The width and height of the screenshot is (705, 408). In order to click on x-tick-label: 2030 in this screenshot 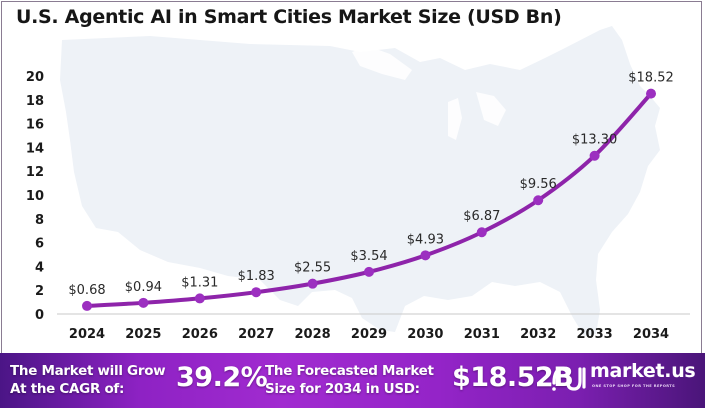, I will do `click(425, 334)`.